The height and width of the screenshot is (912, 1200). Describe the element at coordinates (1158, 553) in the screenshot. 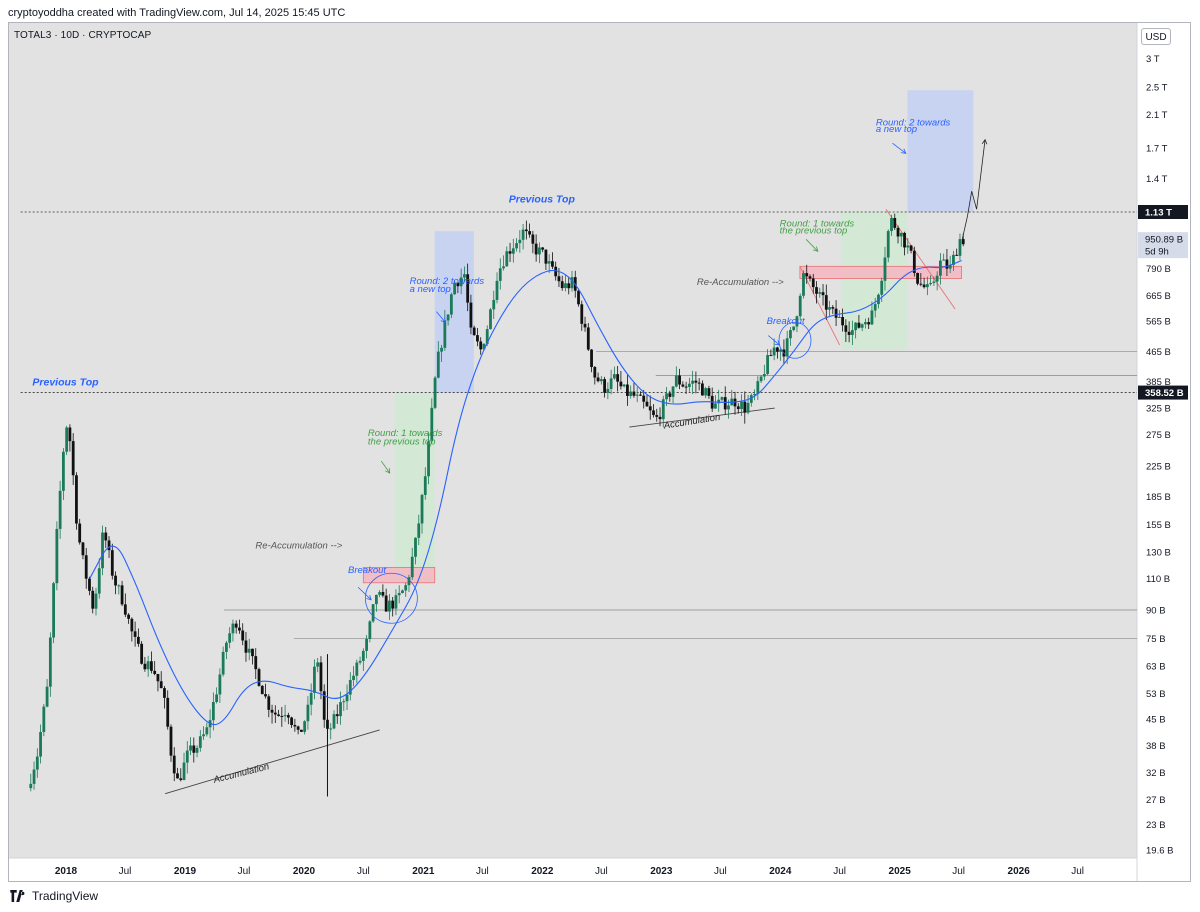

I see `price-axis-tick-label: 130 B` at that location.